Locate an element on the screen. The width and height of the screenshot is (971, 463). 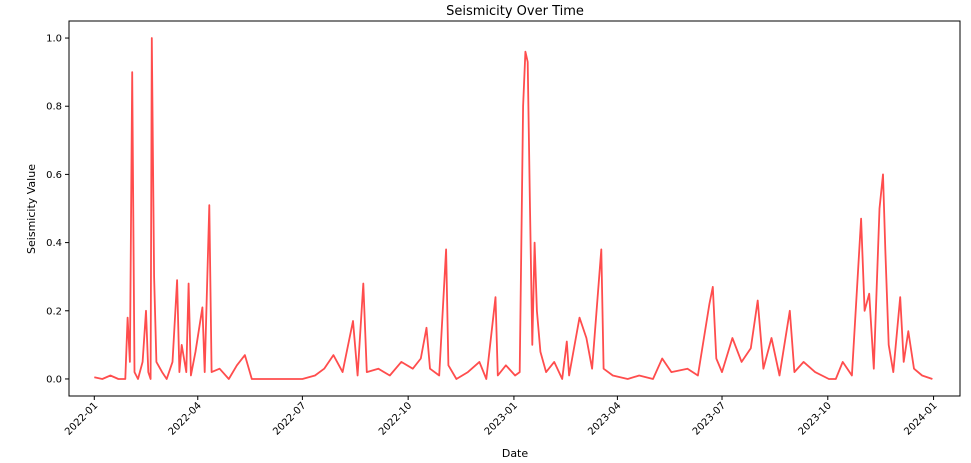
y-tick-label: 0.0 is located at coordinates (54, 379).